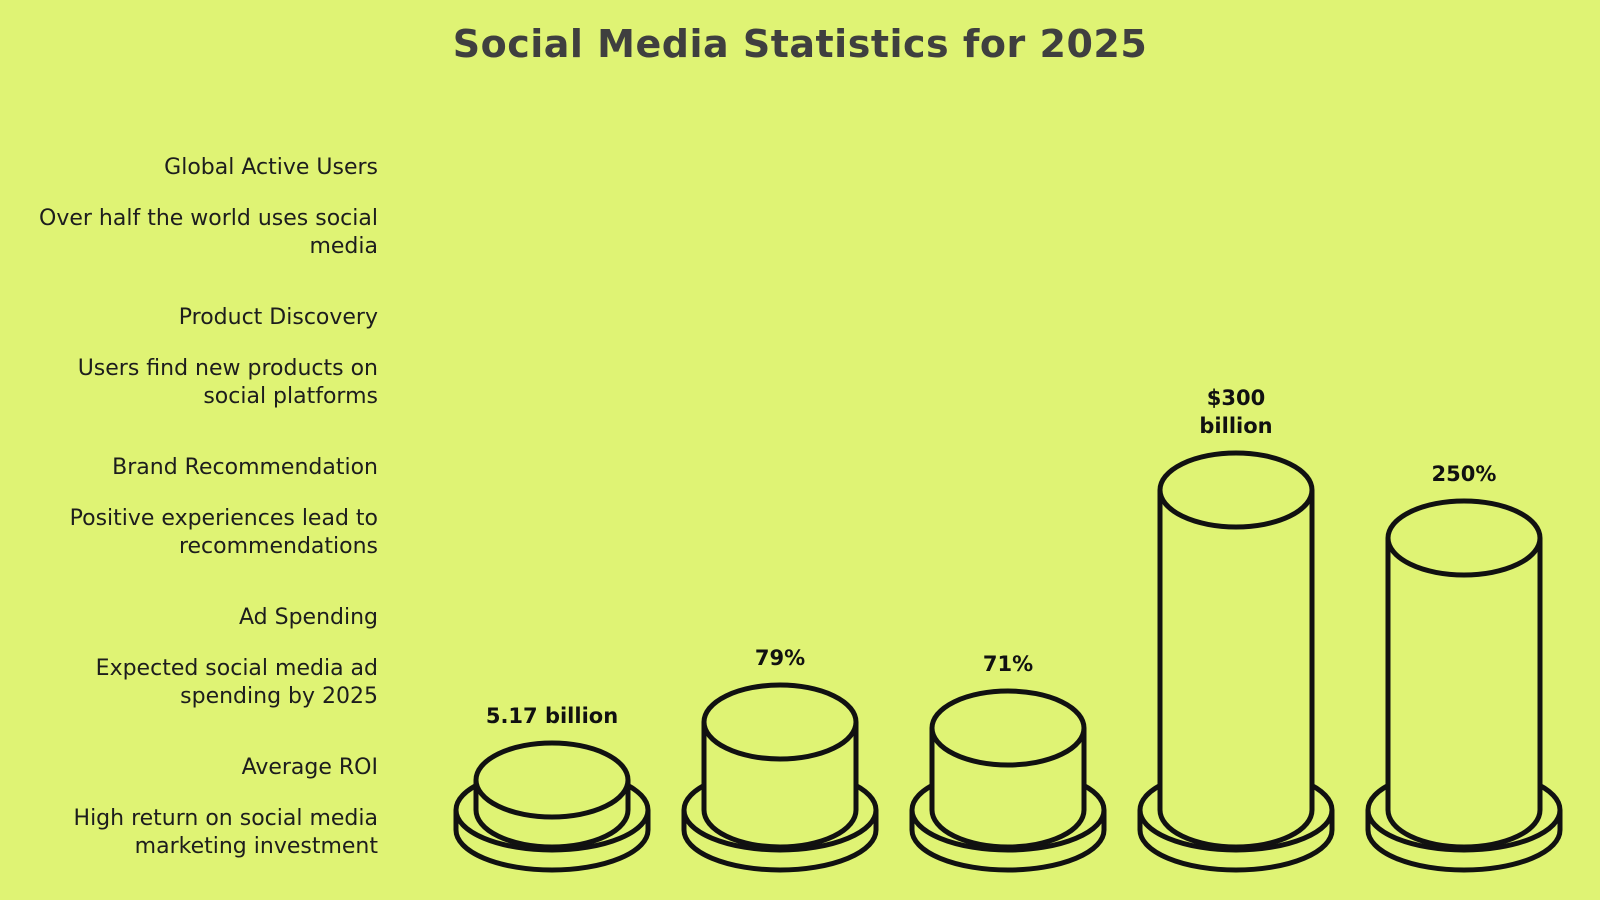 This screenshot has height=900, width=1600. I want to click on bar-top-global-active-users, so click(552, 780).